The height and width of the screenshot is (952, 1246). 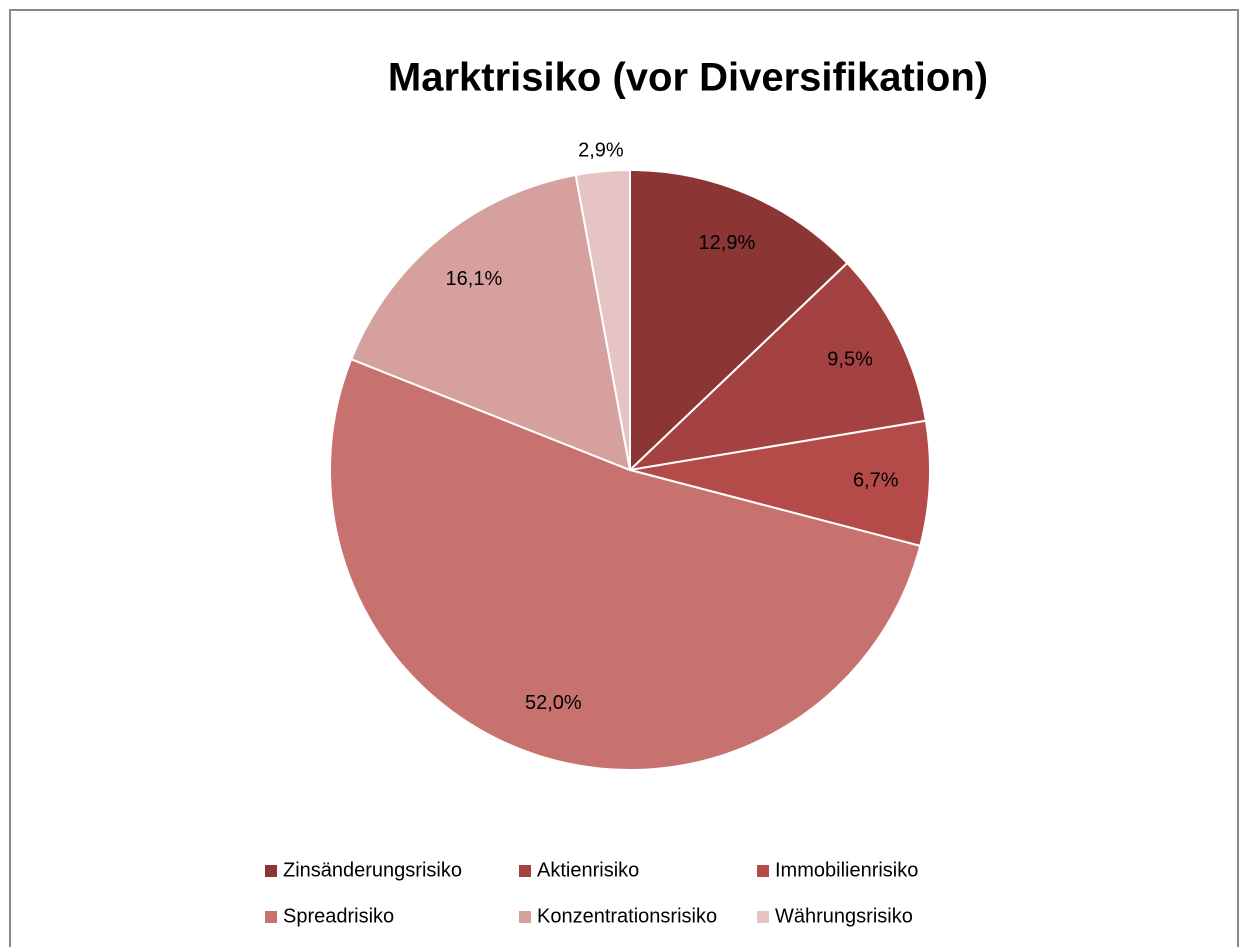 I want to click on legend-label: Zinsänderungsrisiko, so click(x=372, y=870).